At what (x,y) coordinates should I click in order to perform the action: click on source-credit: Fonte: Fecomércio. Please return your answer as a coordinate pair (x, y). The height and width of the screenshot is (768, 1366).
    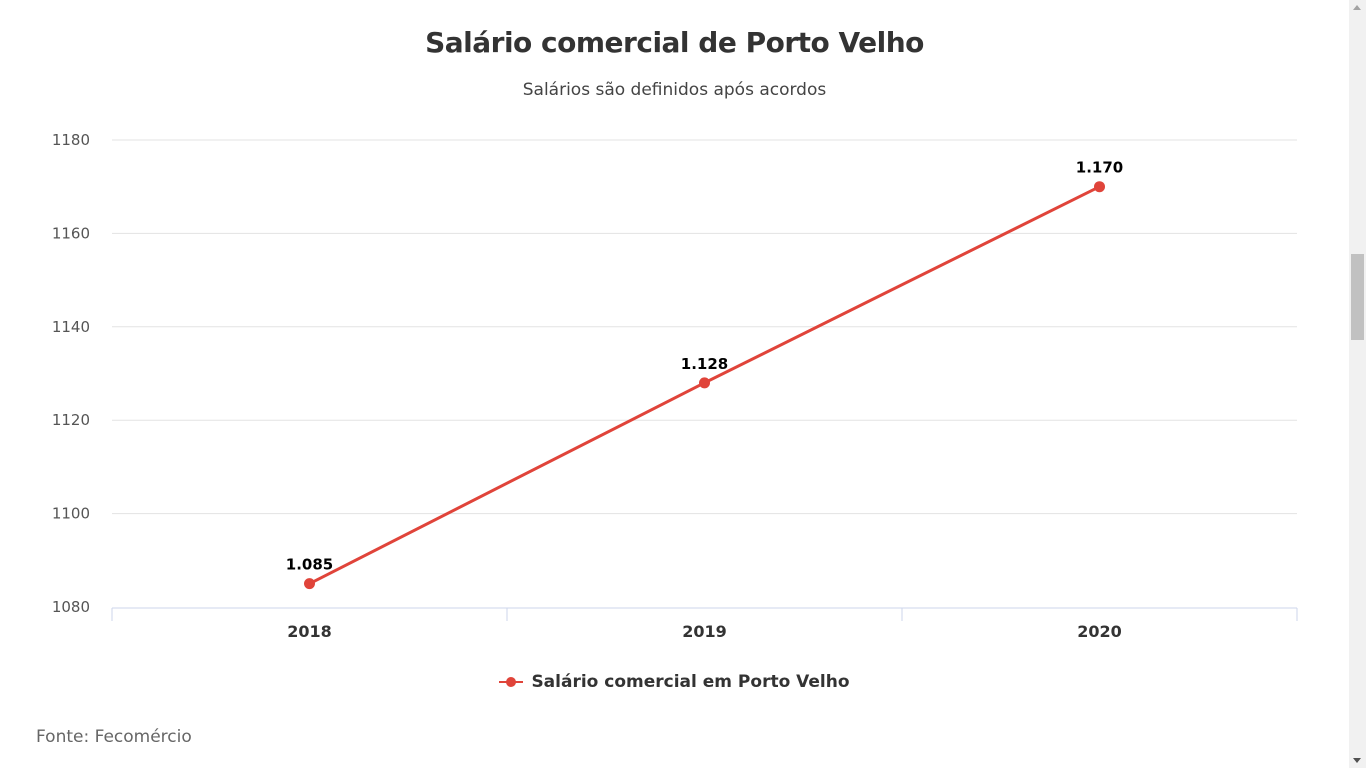
    Looking at the image, I should click on (114, 737).